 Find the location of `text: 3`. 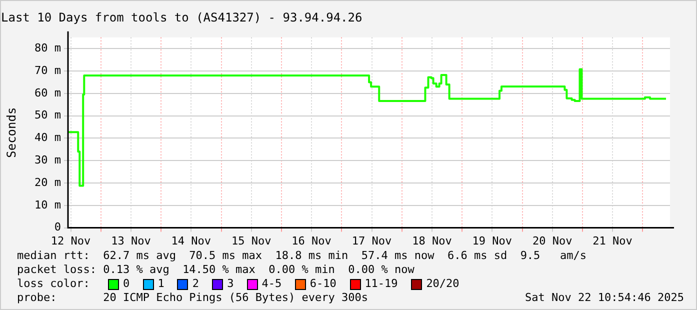

text: 3 is located at coordinates (230, 283).